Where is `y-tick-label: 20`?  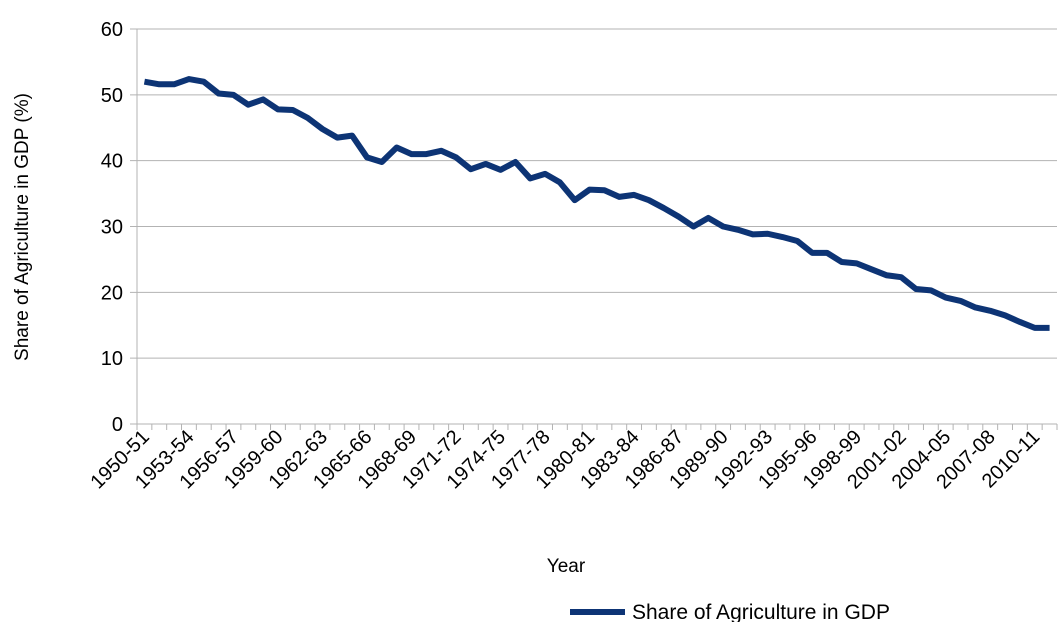
y-tick-label: 20 is located at coordinates (112, 293).